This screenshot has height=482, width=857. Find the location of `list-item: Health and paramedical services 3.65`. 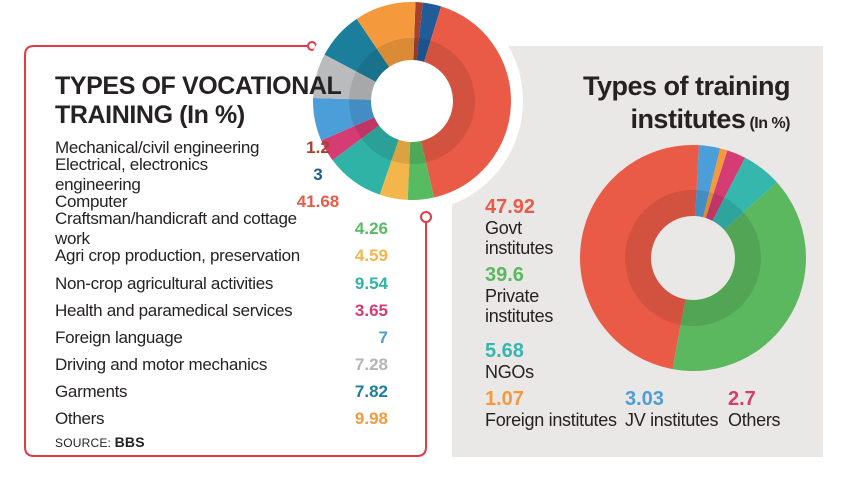

list-item: Health and paramedical services 3.65 is located at coordinates (221, 310).